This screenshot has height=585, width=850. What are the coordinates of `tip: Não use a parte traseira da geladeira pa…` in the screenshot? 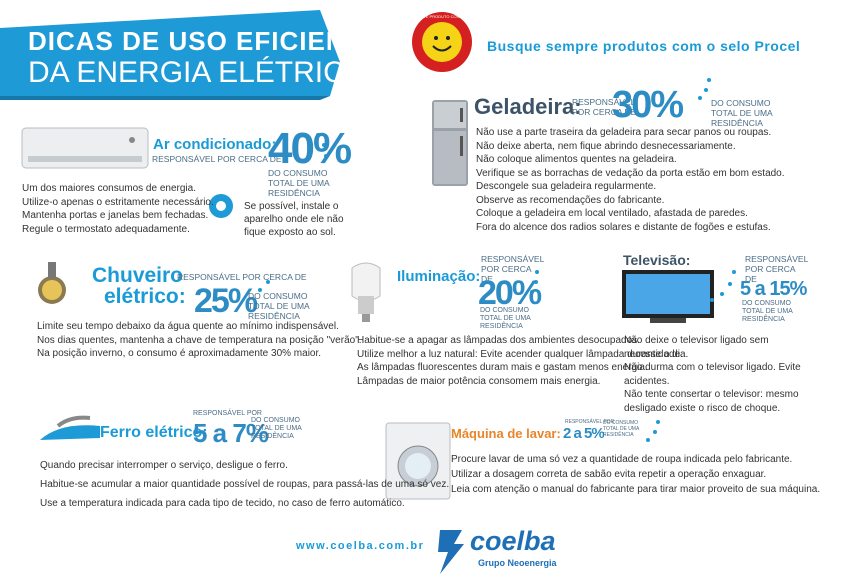 It's located at (624, 132).